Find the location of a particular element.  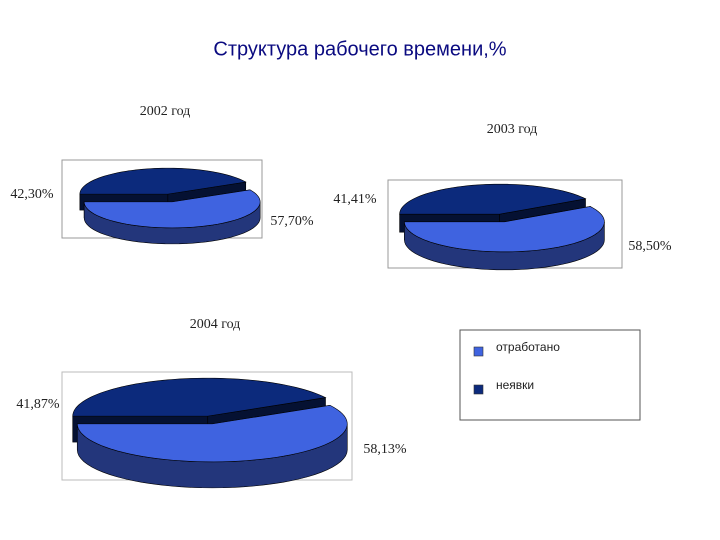

data-label: 58,13% is located at coordinates (385, 449).